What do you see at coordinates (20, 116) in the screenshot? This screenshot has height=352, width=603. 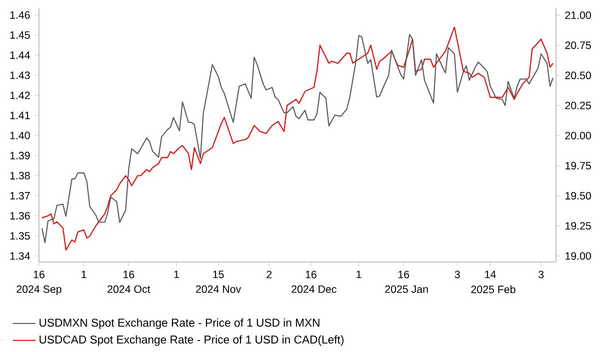 I see `y-tick-label: 1.41` at bounding box center [20, 116].